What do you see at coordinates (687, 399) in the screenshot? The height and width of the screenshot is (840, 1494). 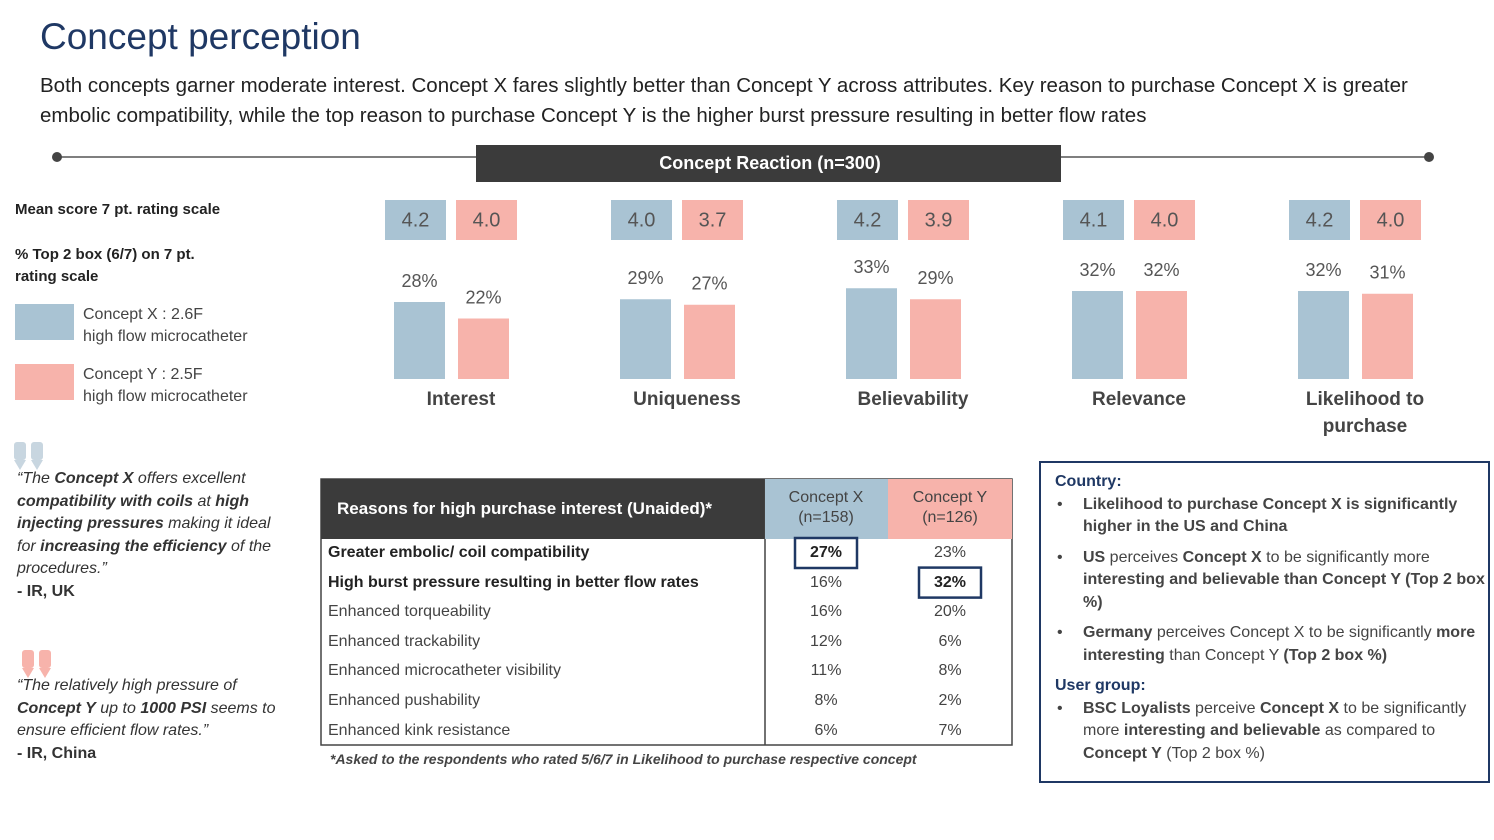 I see `category-label: Uniqueness` at bounding box center [687, 399].